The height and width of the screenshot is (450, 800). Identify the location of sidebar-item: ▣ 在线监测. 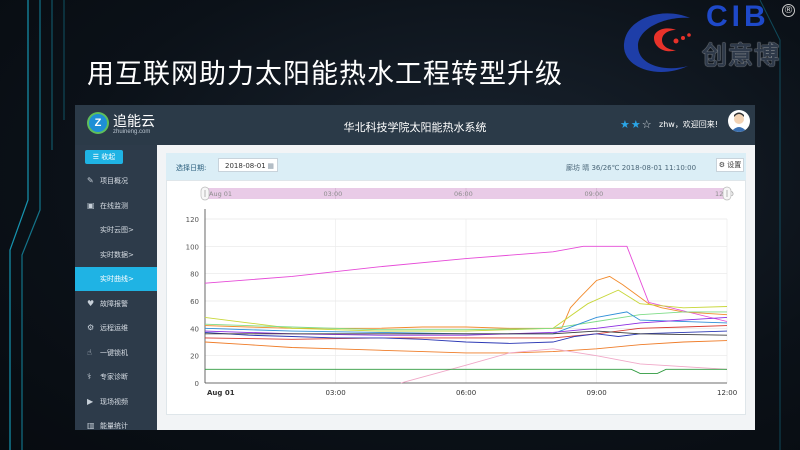
(116, 206).